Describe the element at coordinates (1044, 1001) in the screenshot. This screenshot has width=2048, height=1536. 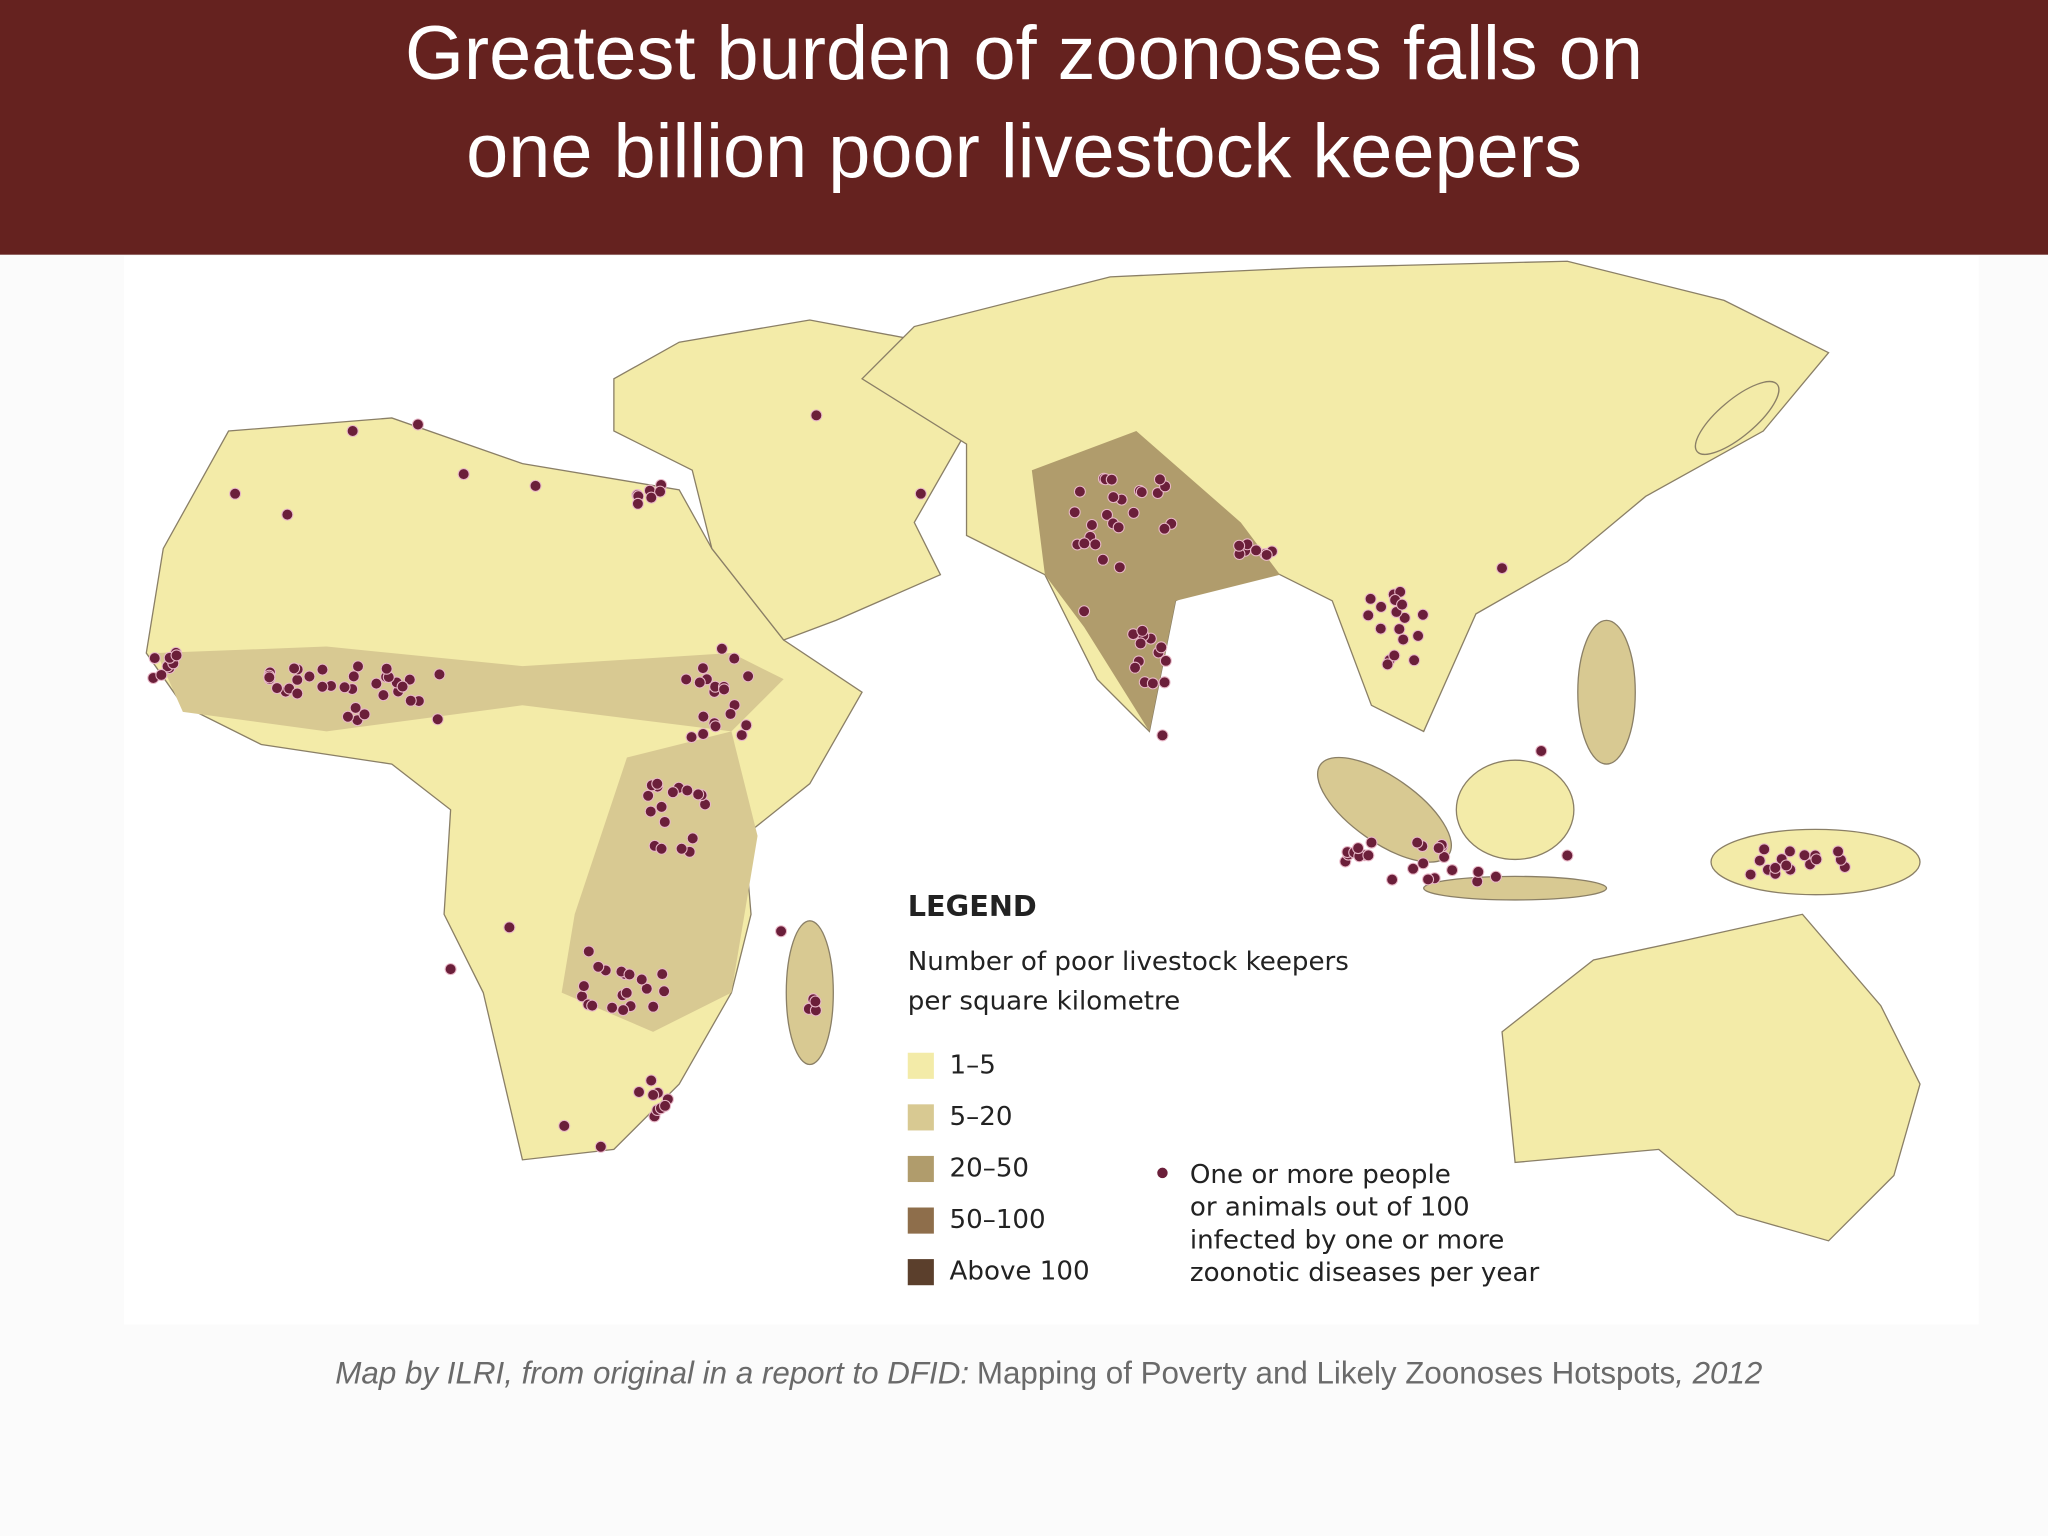
I see `legend-subtitle: per square kilometre` at that location.